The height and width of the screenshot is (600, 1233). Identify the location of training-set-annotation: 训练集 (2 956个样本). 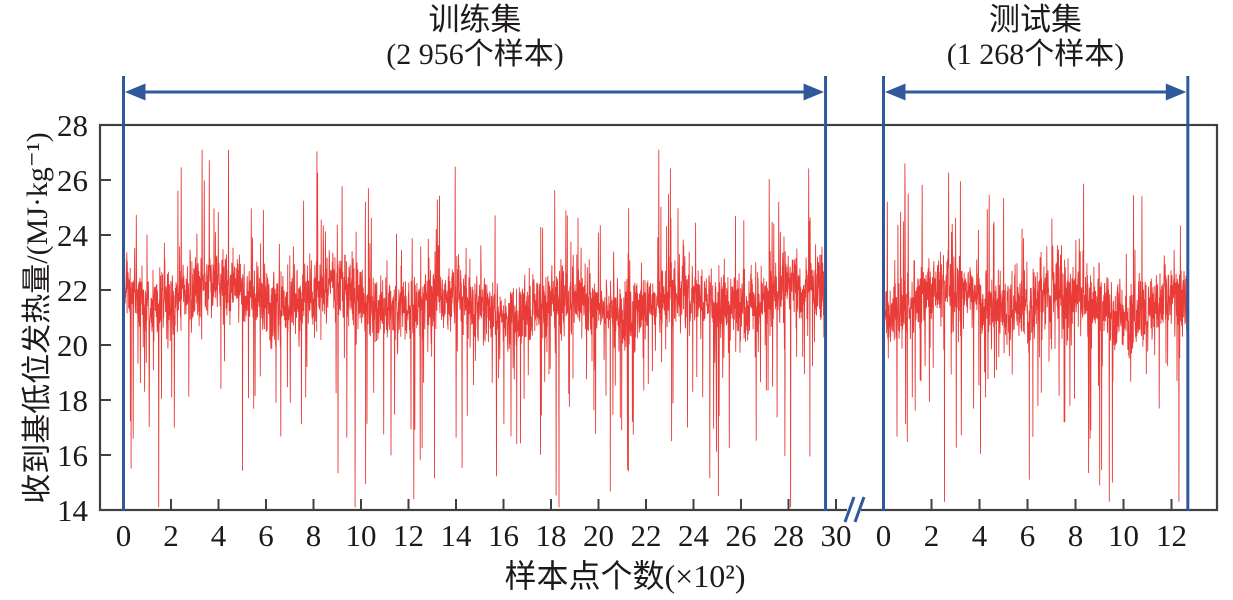
(475, 37).